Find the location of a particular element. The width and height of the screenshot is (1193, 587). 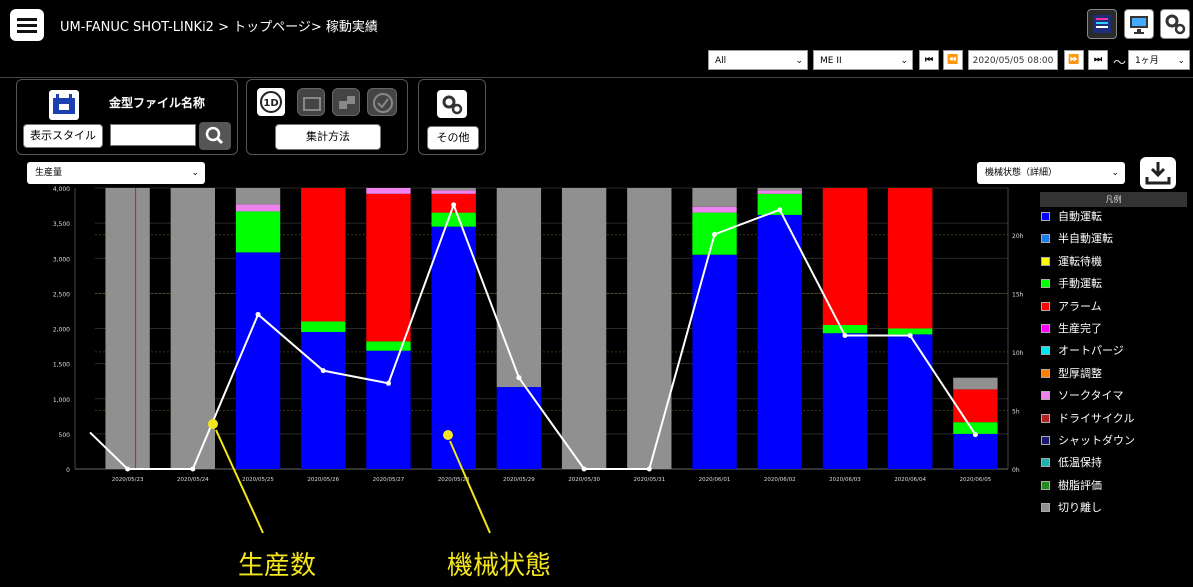

mold-file-title: 金型ファイル名称 is located at coordinates (157, 103).